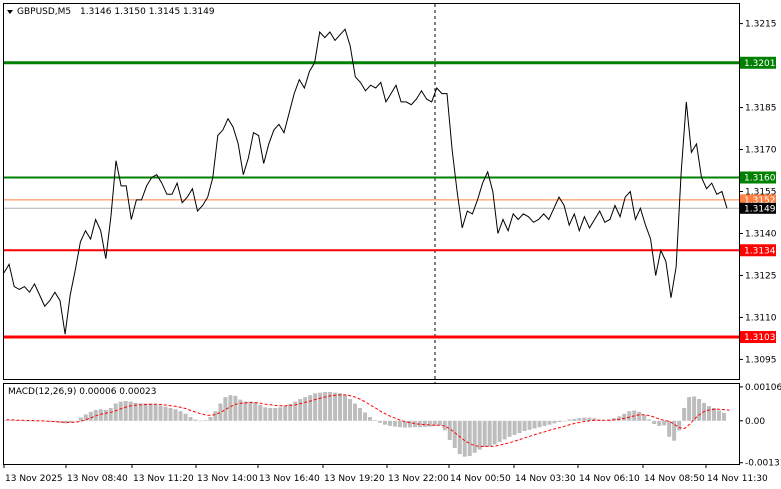 The width and height of the screenshot is (781, 489). Describe the element at coordinates (609, 479) in the screenshot. I see `time-tick-label: 14 Nov 06:10` at that location.